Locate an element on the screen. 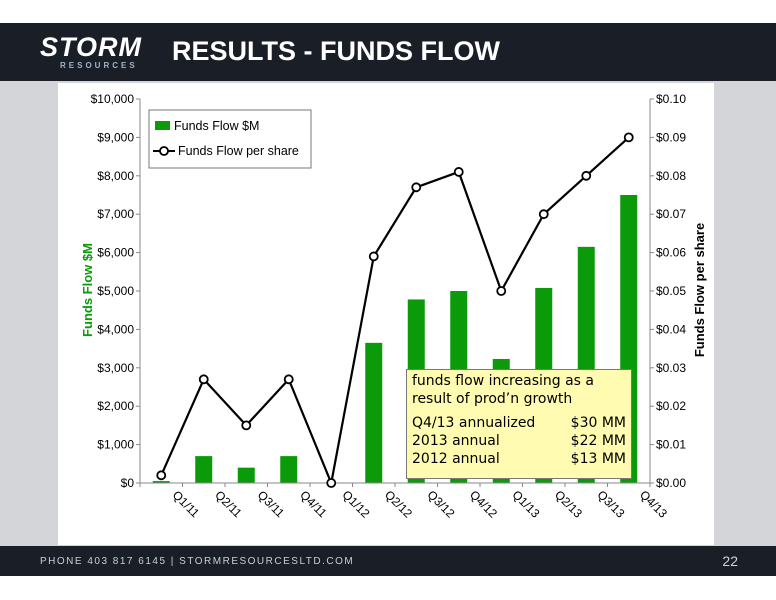 The width and height of the screenshot is (776, 600). page-number: 22 is located at coordinates (730, 561).